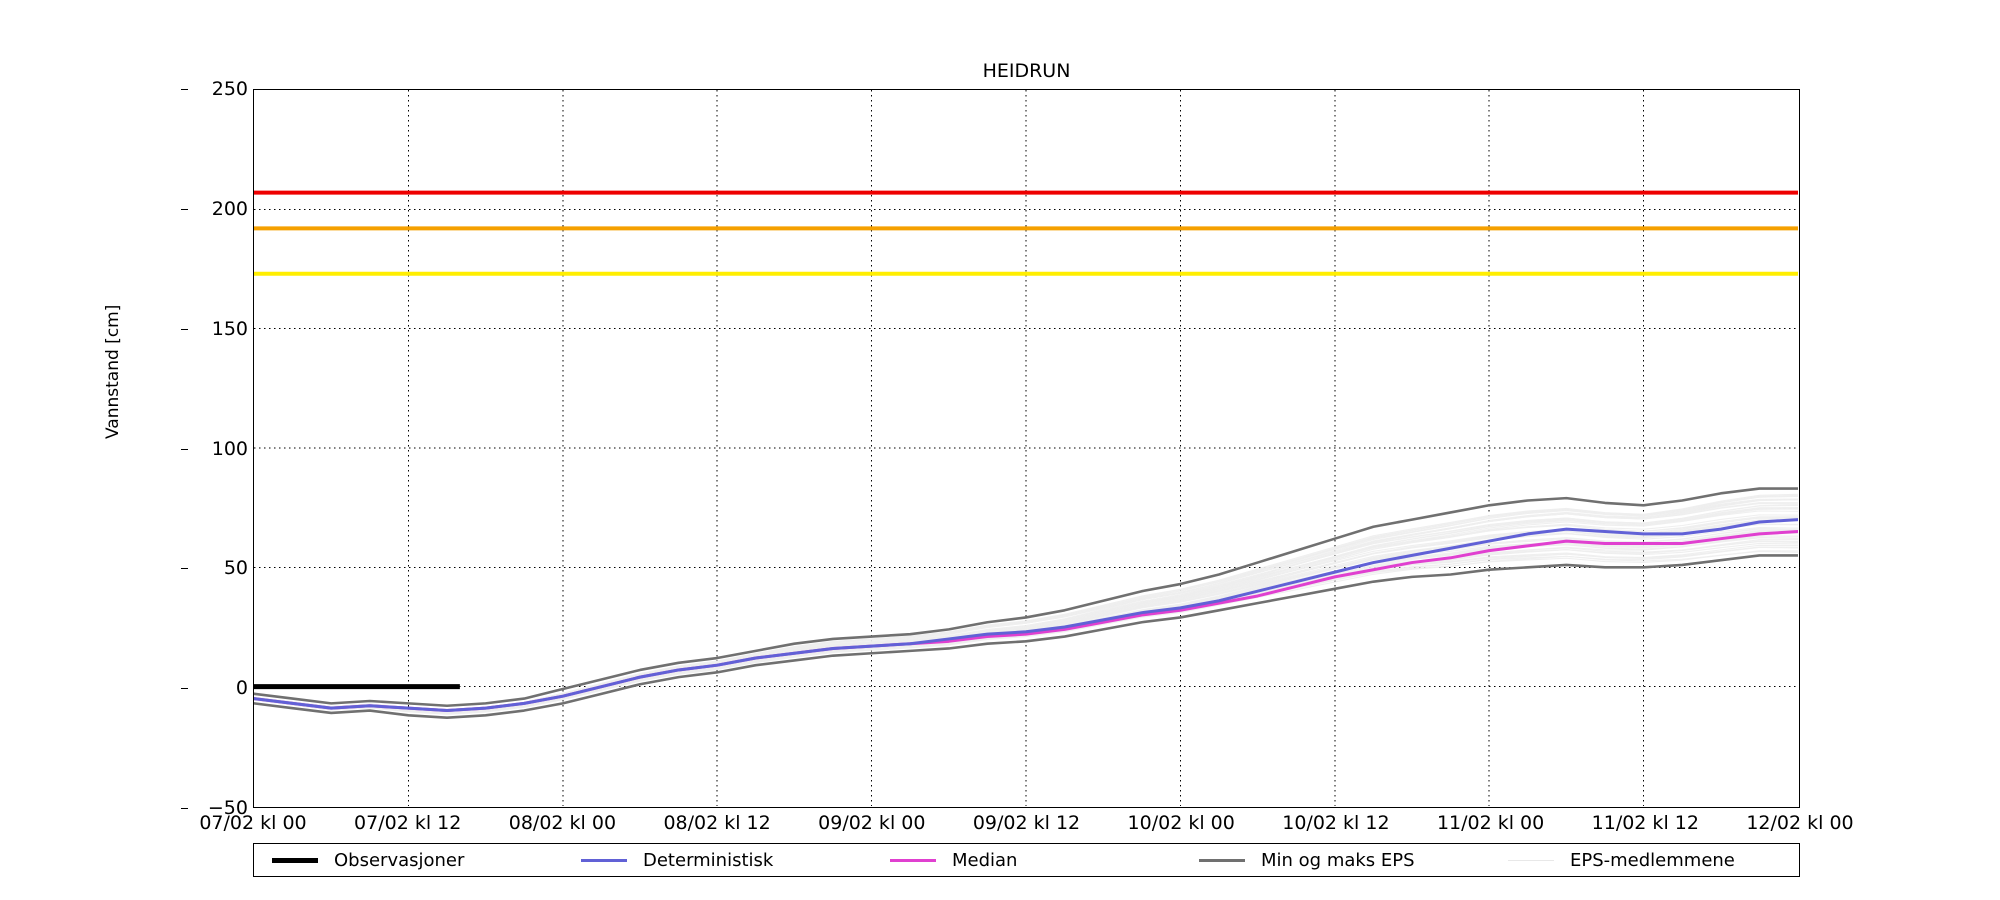 This screenshot has width=2000, height=900. I want to click on eps-envelope-line, so click(1026, 636).